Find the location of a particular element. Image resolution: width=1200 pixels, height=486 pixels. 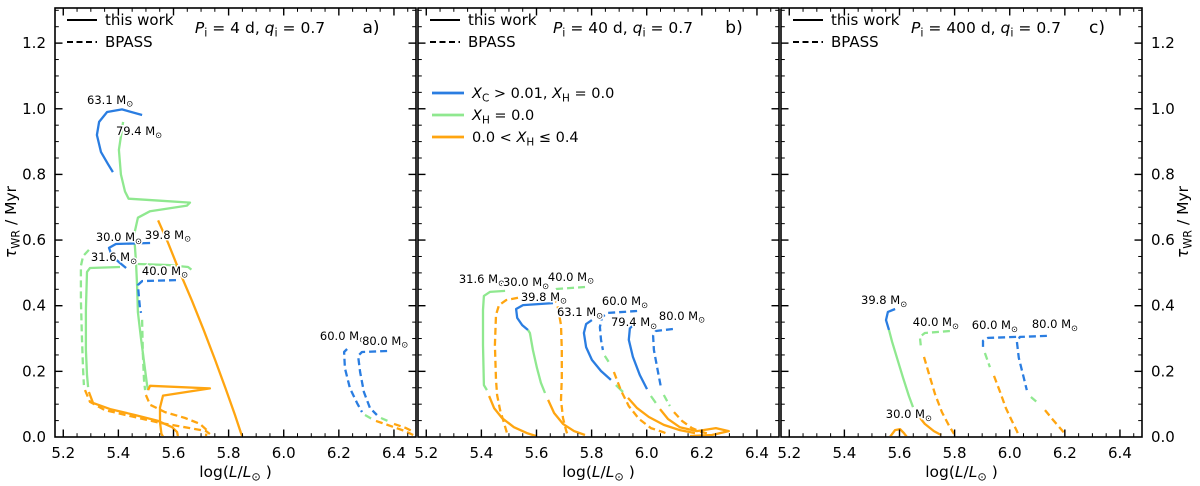

color-legend-label-green: XH = 0.0 is located at coordinates (502, 117).